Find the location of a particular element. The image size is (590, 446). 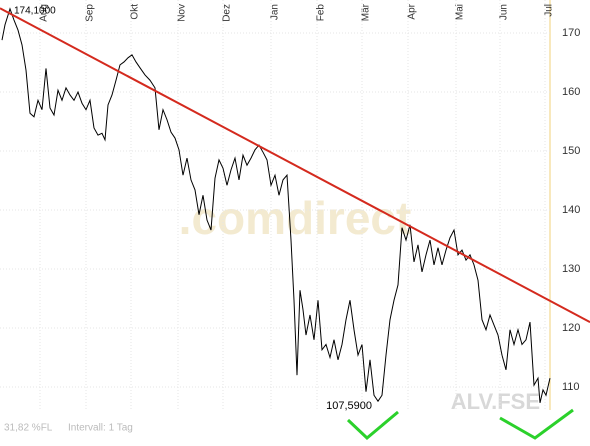

x-tick-label: Aug is located at coordinates (44, 13).